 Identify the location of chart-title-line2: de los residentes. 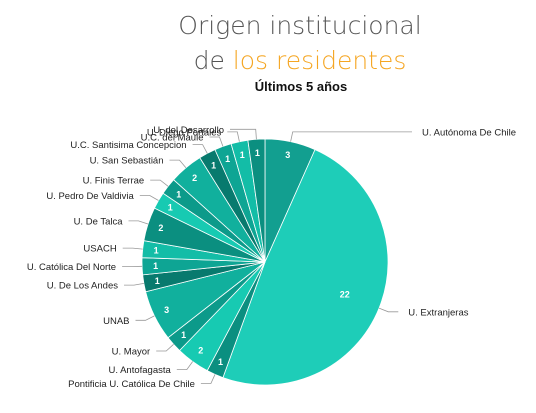
(300, 60).